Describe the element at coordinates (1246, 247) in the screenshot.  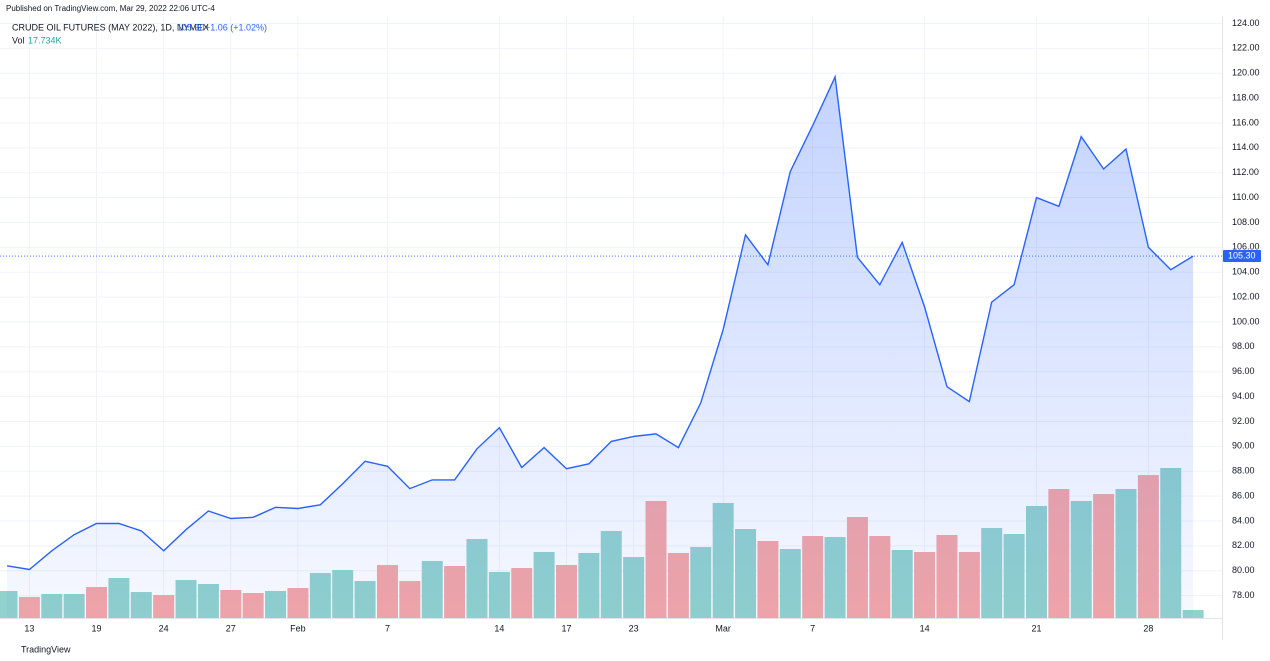
I see `y-tick-label: 106.00` at that location.